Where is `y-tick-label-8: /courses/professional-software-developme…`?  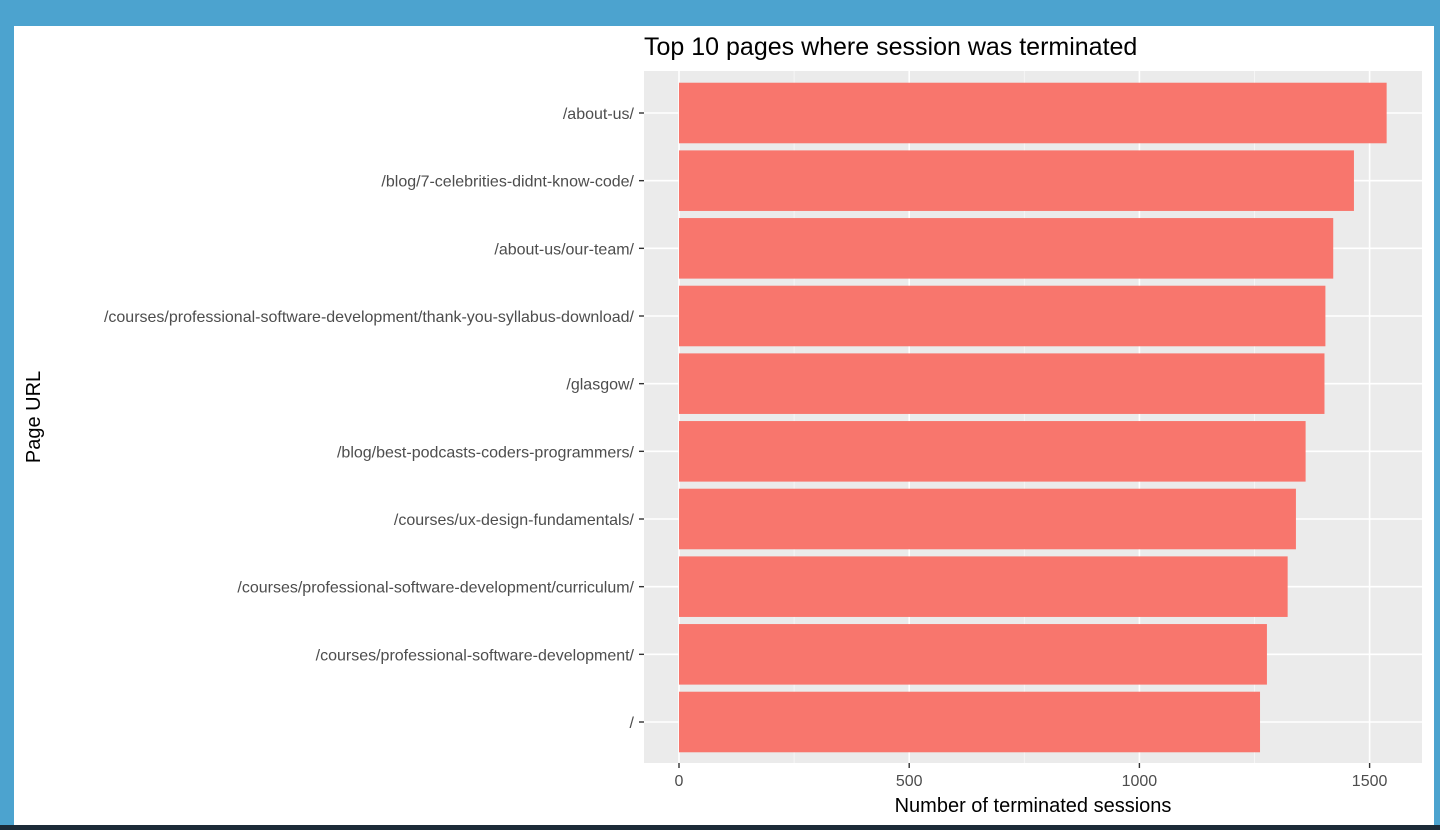
y-tick-label-8: /courses/professional-software-developme… is located at coordinates (475, 655).